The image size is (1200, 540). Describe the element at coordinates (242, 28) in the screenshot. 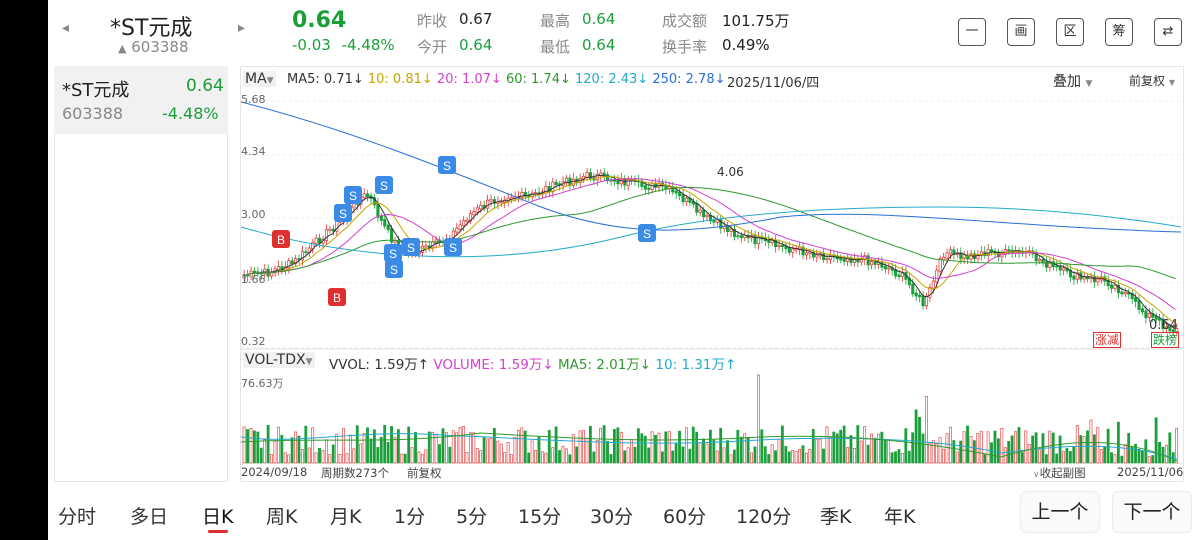

I see `next-stock-arrow-icon: ▸` at that location.